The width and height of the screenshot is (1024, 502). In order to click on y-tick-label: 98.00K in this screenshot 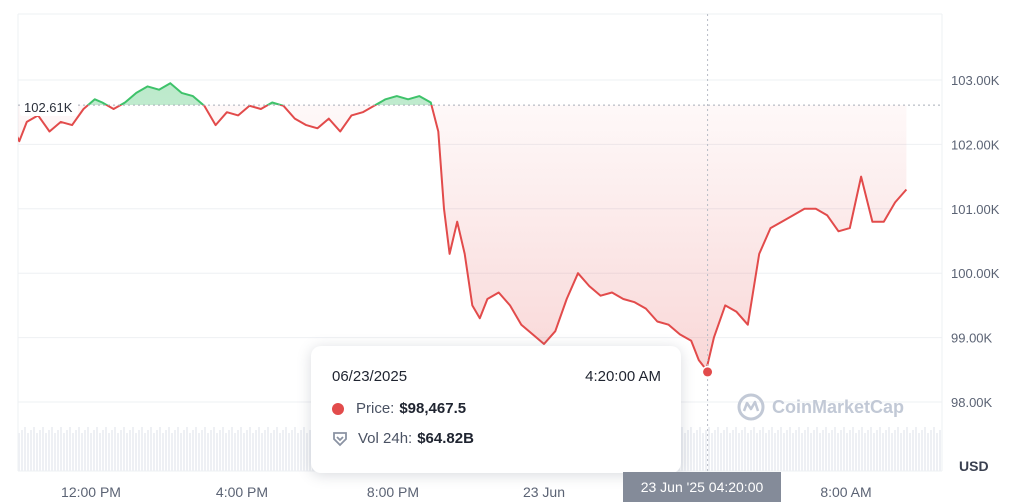, I will do `click(972, 402)`.